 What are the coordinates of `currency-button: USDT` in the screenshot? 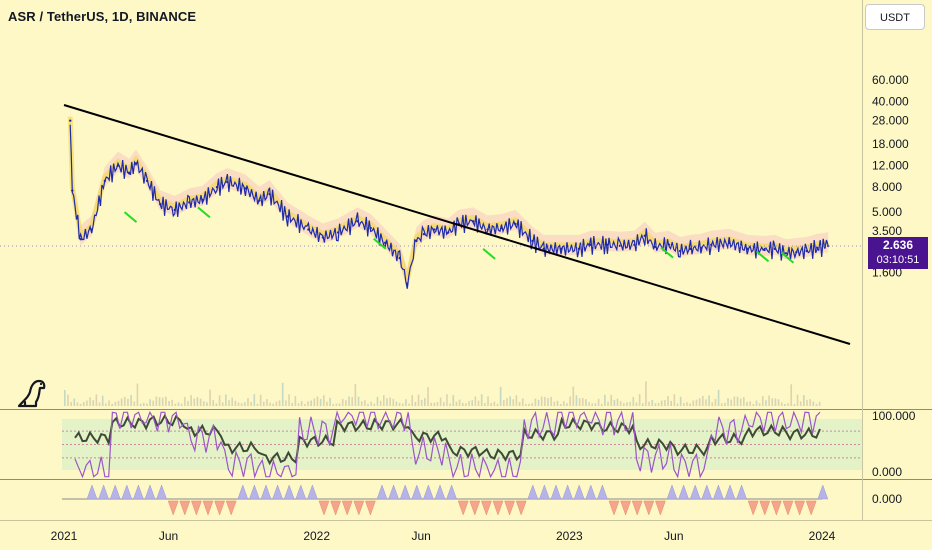 It's located at (895, 17).